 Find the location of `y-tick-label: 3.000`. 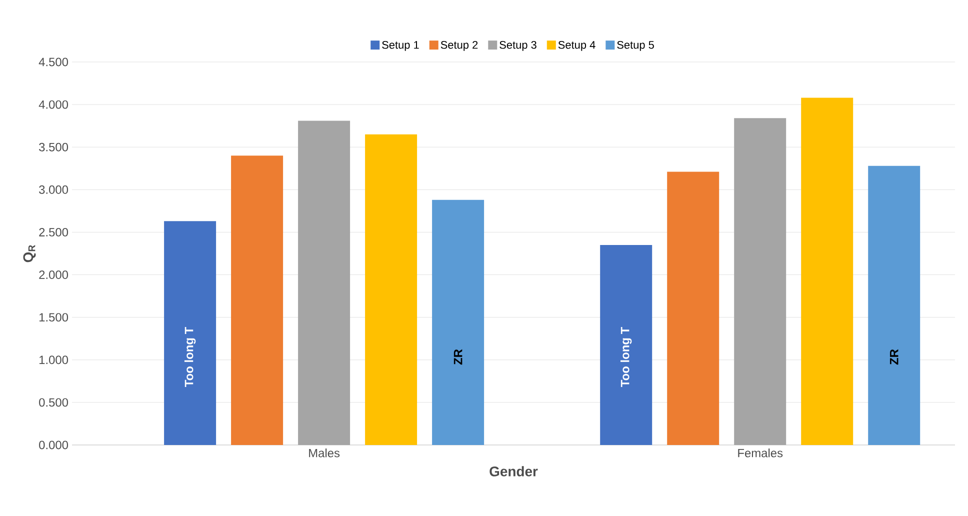

y-tick-label: 3.000 is located at coordinates (53, 189).